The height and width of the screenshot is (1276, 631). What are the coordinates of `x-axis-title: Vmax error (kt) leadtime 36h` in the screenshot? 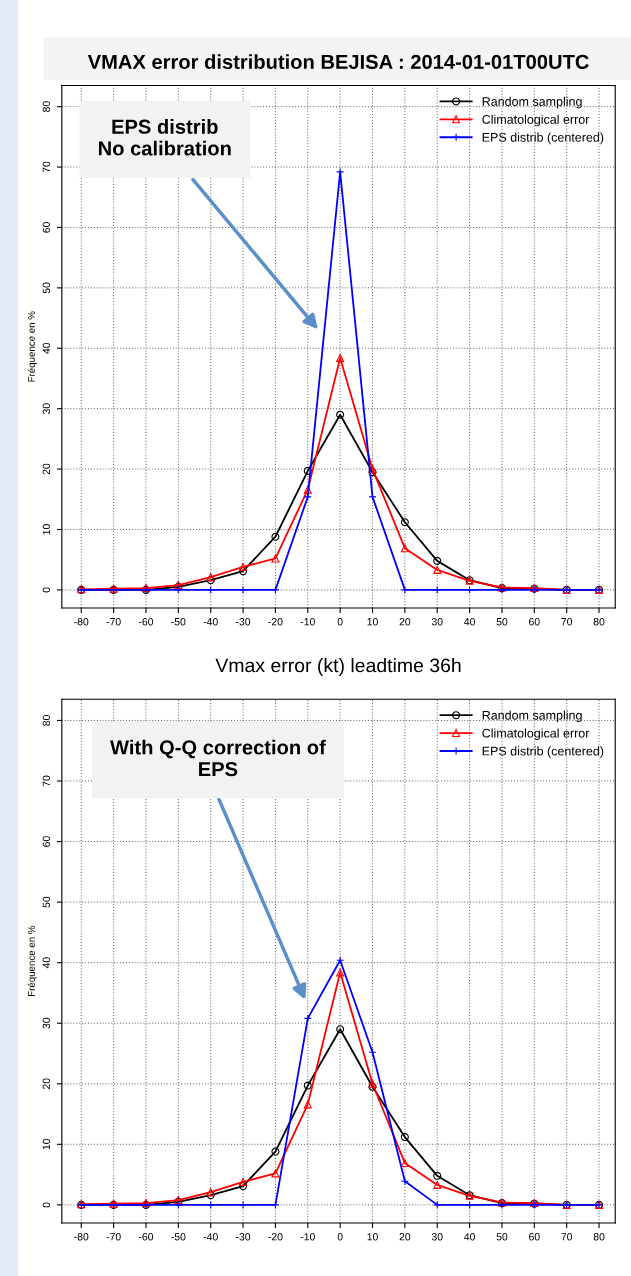 It's located at (338, 667).